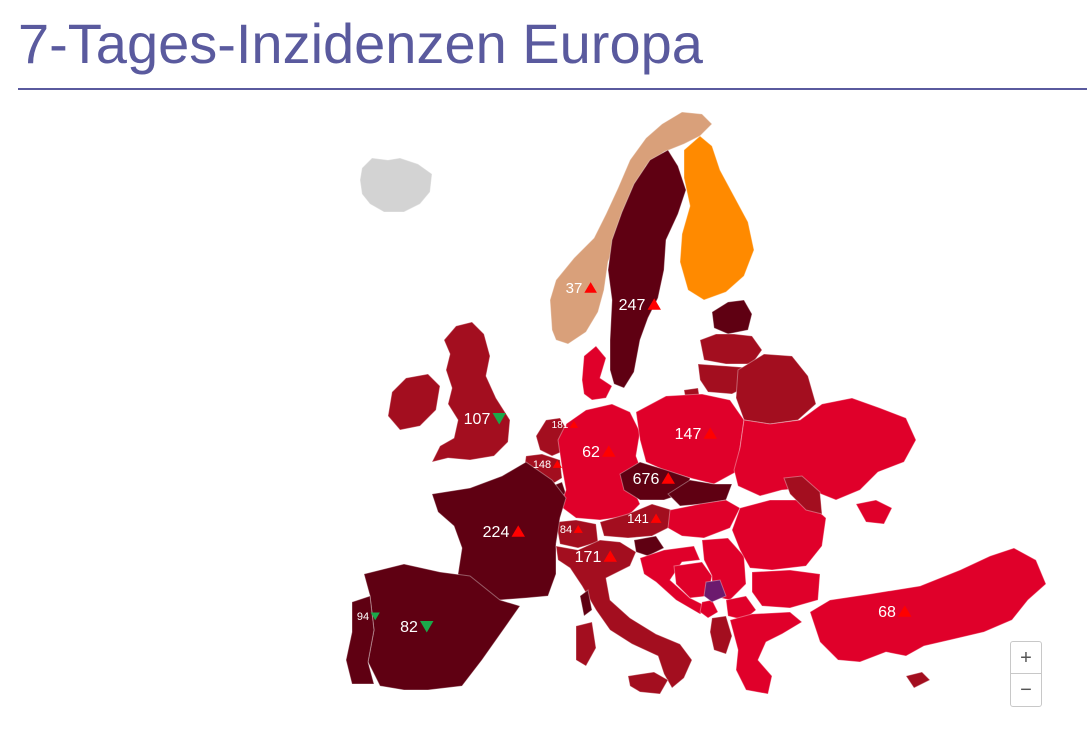 The image size is (1087, 744). Describe the element at coordinates (409, 627) in the screenshot. I see `incidence-label-spain: 82` at that location.